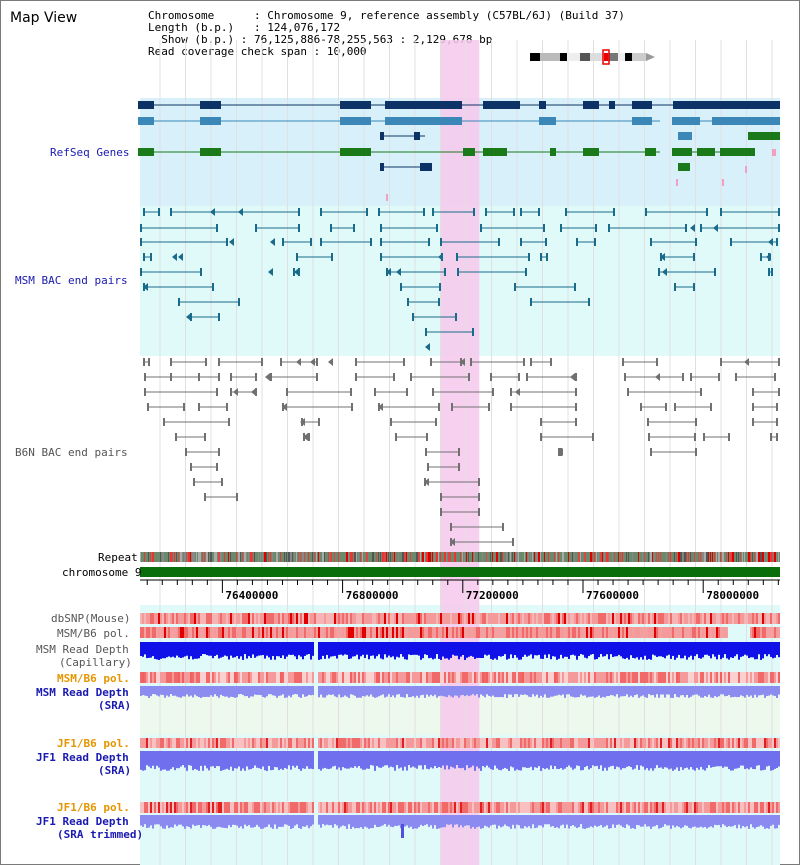 This screenshot has width=800, height=865. Describe the element at coordinates (82, 649) in the screenshot. I see `msm-read-depth-cap-label: MSM Read Depth` at that location.